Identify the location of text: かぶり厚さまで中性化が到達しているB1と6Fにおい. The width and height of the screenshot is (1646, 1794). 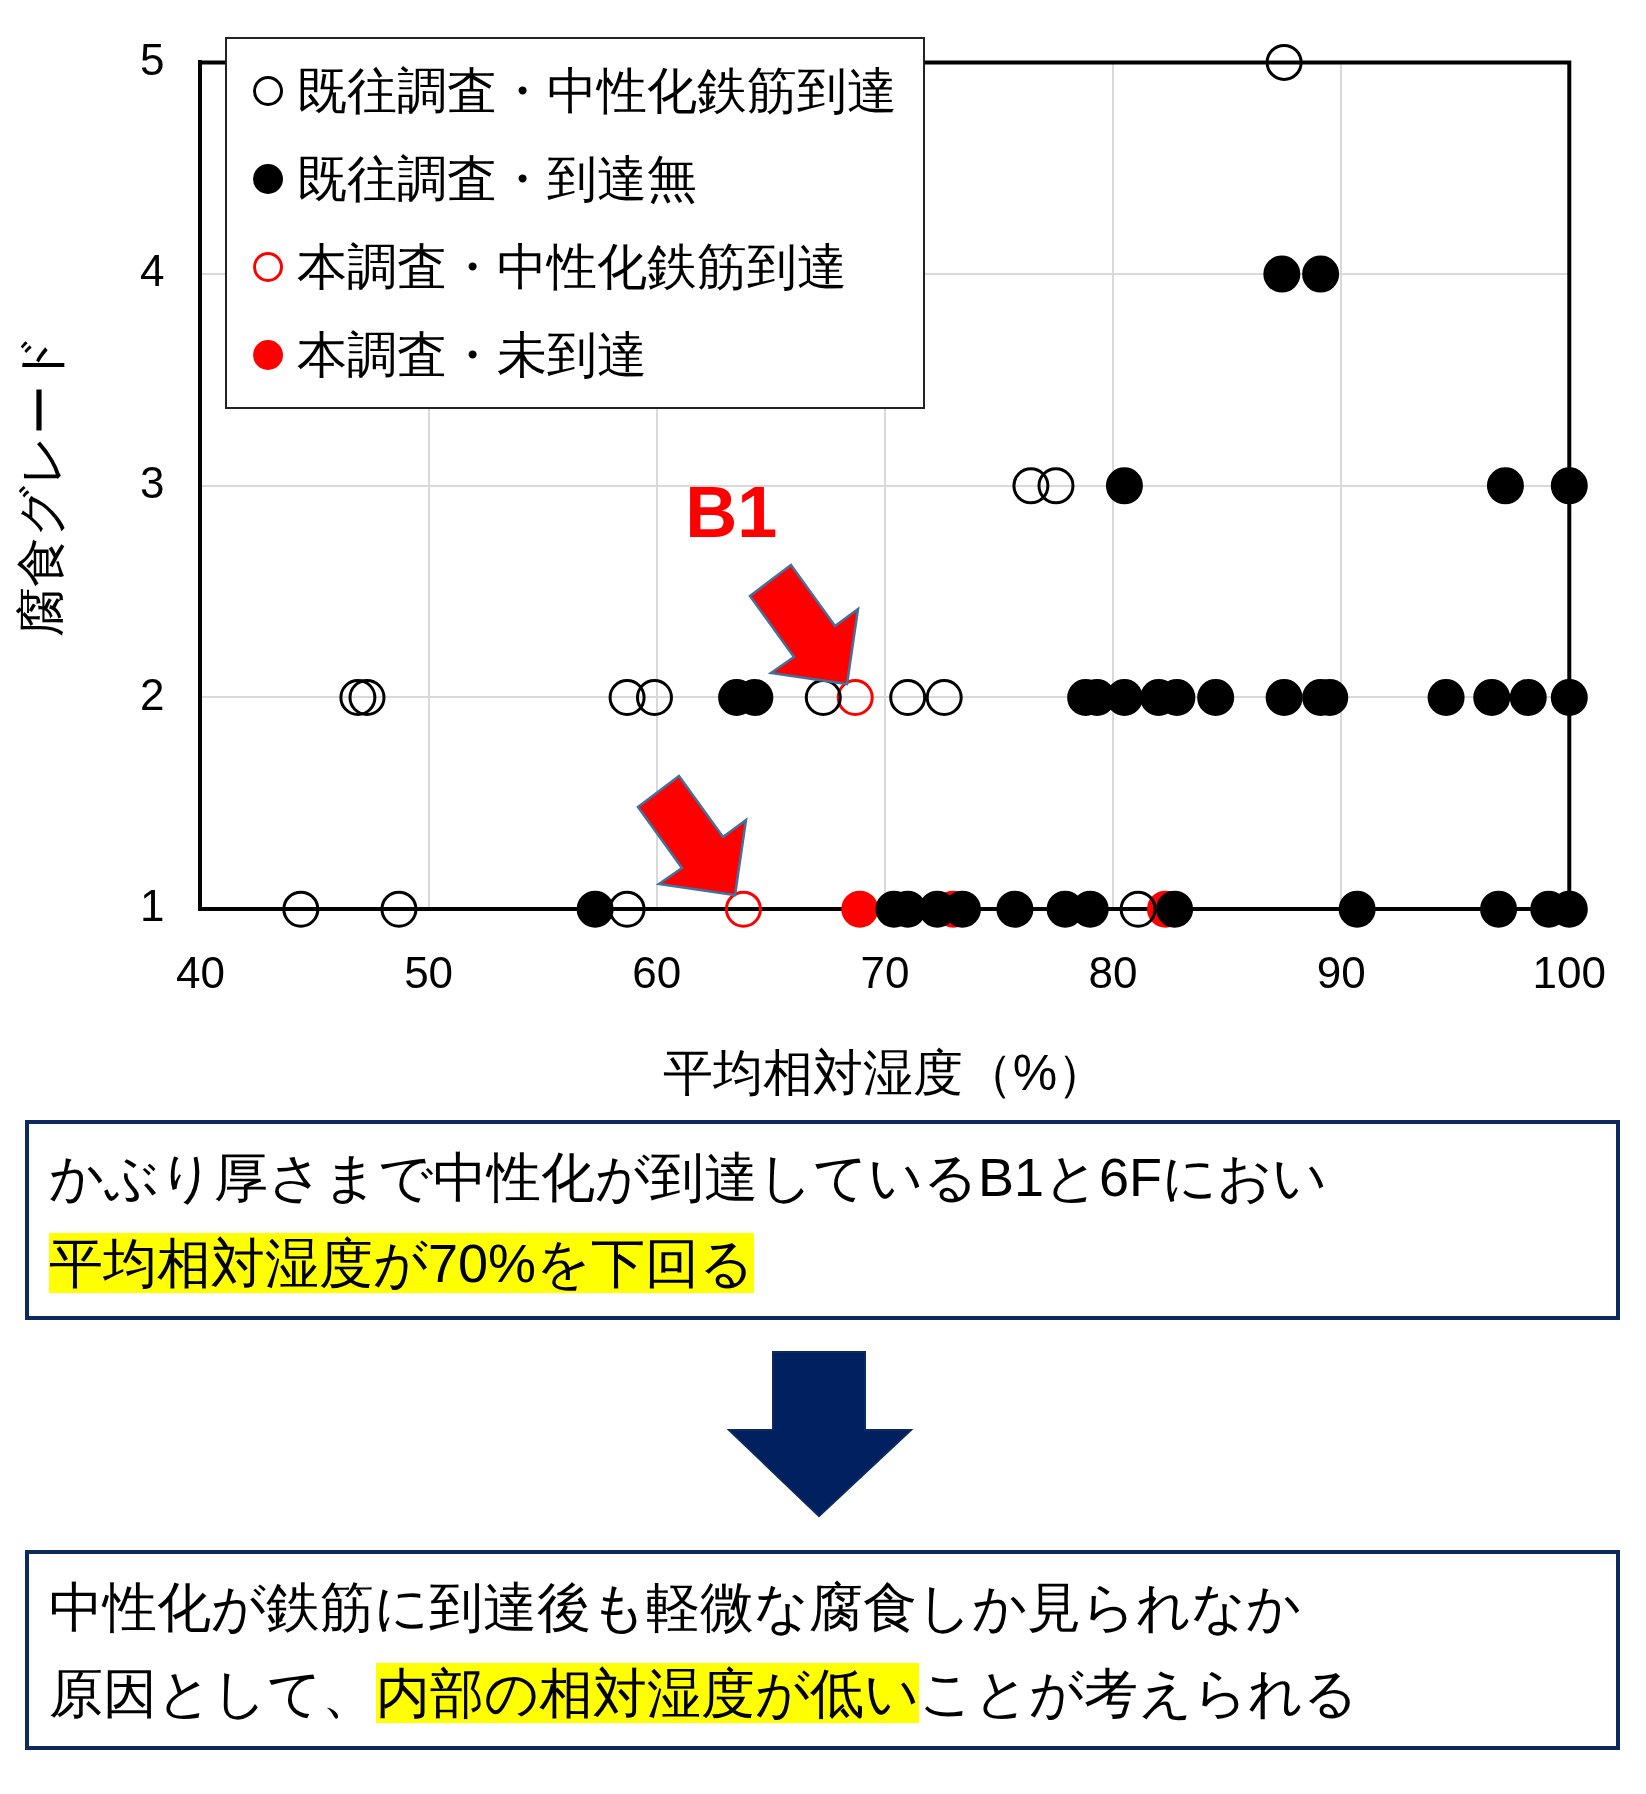
(688, 1177).